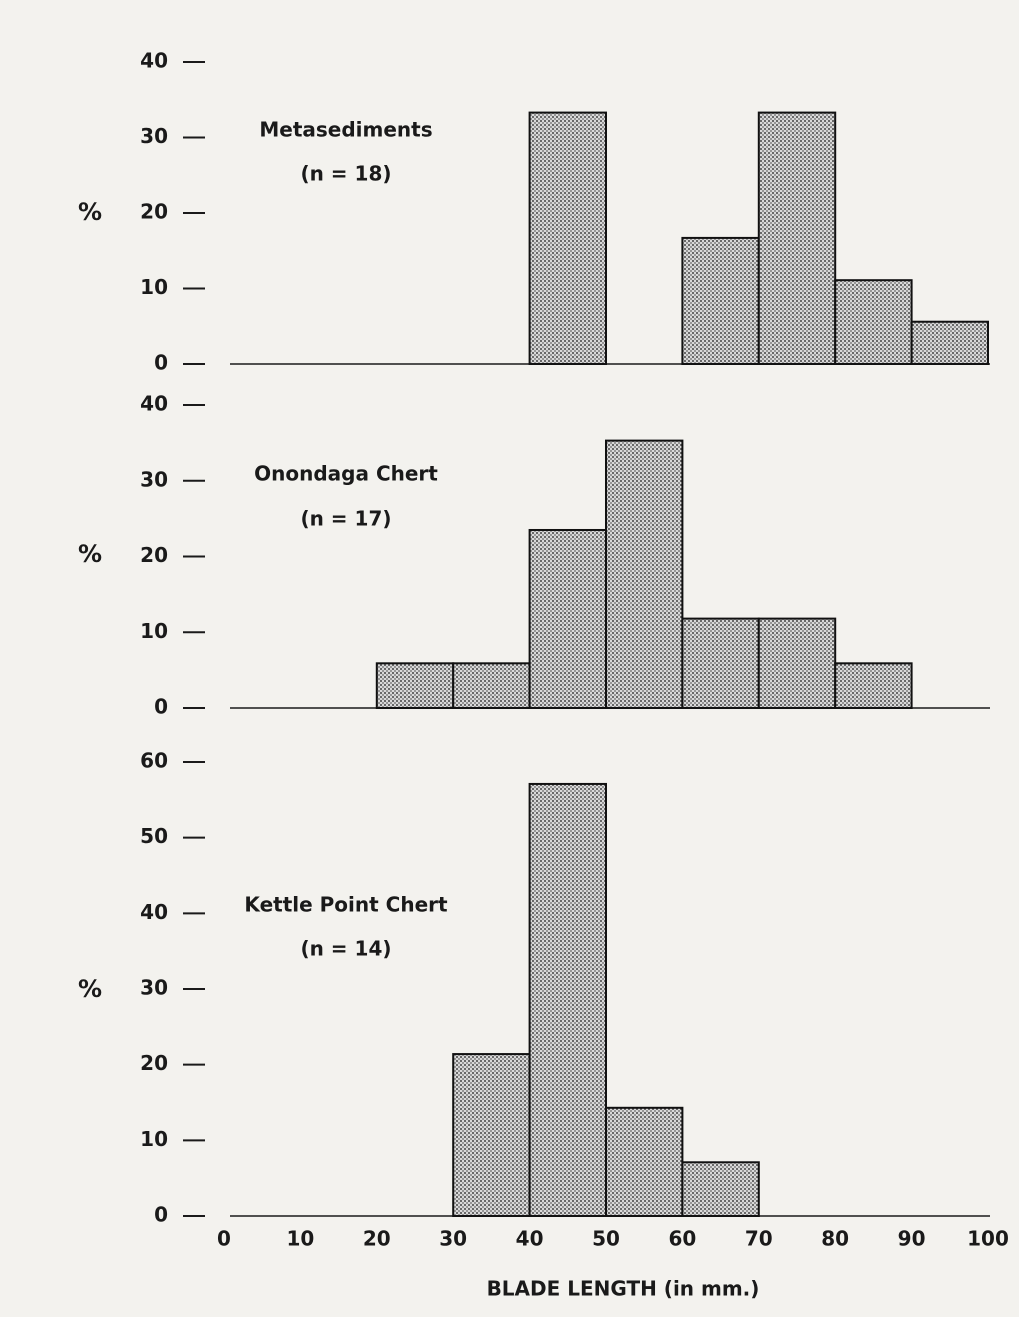  I want to click on x-tick-label: 20, so click(377, 1239).